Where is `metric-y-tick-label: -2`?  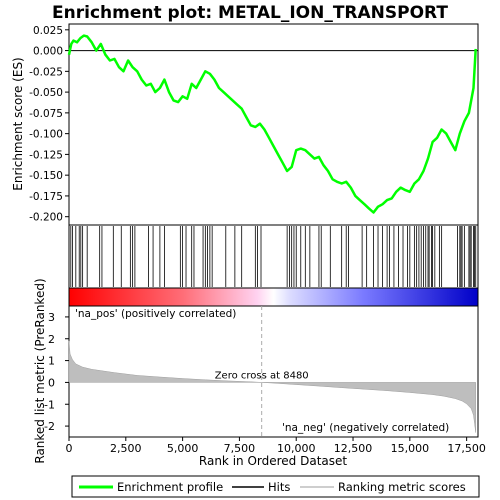 metric-y-tick-label: -2 is located at coordinates (49, 426).